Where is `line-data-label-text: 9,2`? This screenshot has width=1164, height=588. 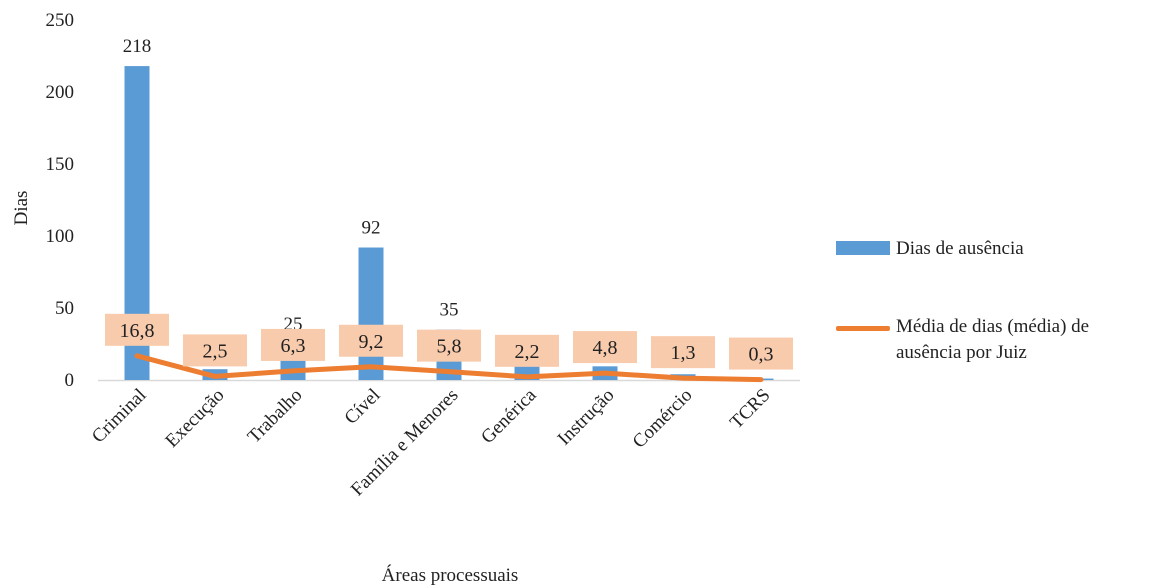 line-data-label-text: 9,2 is located at coordinates (371, 342).